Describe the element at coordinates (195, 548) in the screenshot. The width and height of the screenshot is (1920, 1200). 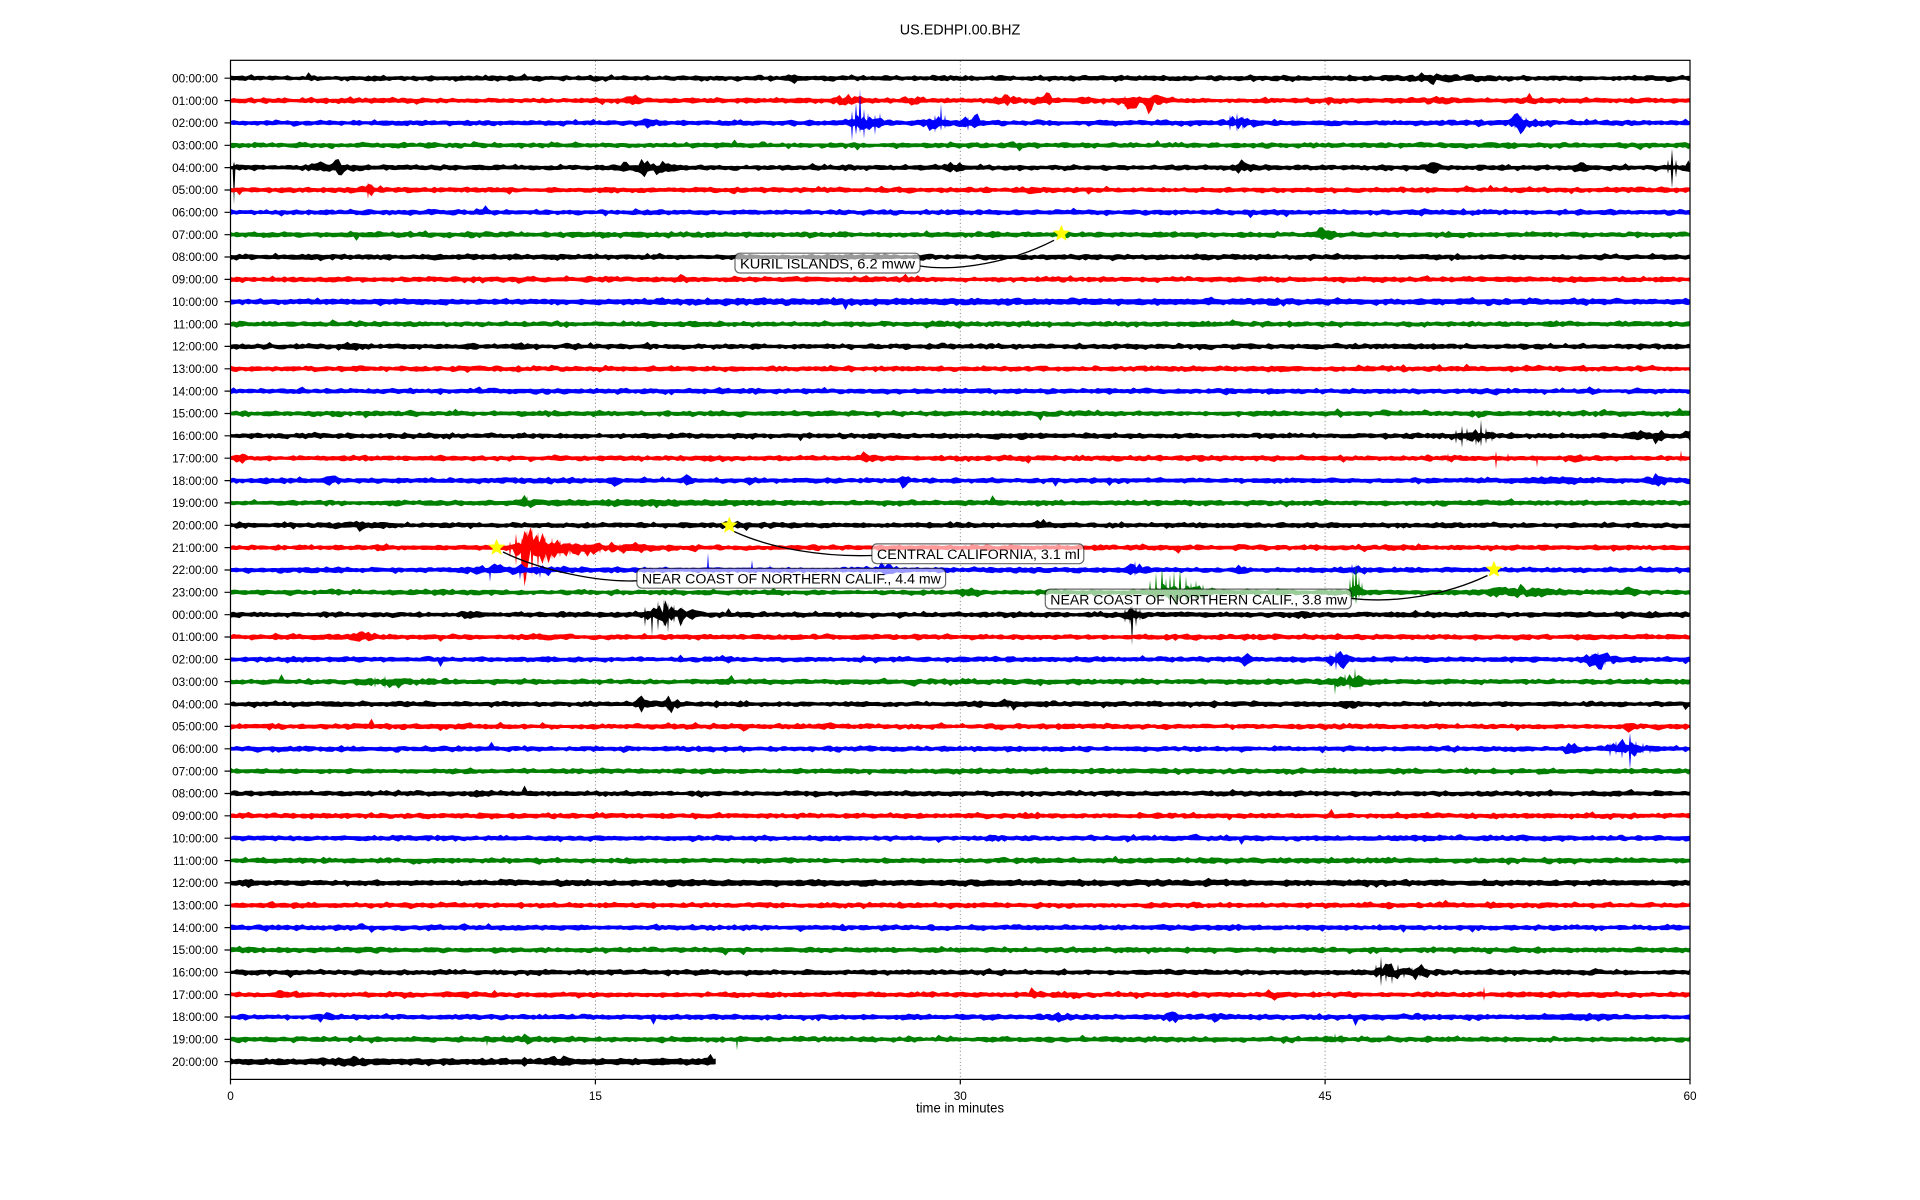
I see `svg-text: 21:00:00` at that location.